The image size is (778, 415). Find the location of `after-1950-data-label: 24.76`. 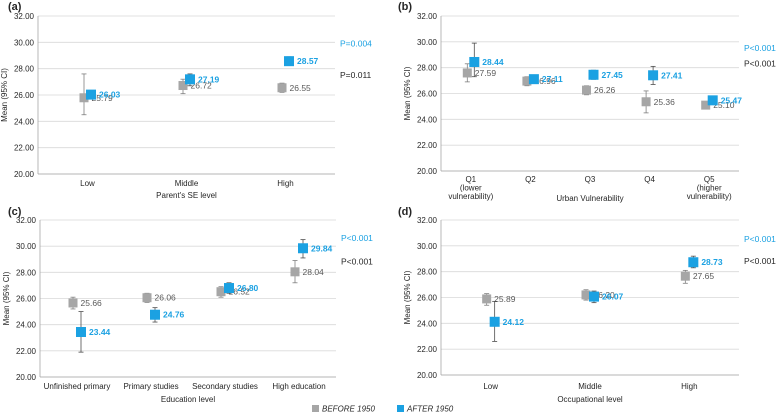

after-1950-data-label: 24.76 is located at coordinates (174, 315).